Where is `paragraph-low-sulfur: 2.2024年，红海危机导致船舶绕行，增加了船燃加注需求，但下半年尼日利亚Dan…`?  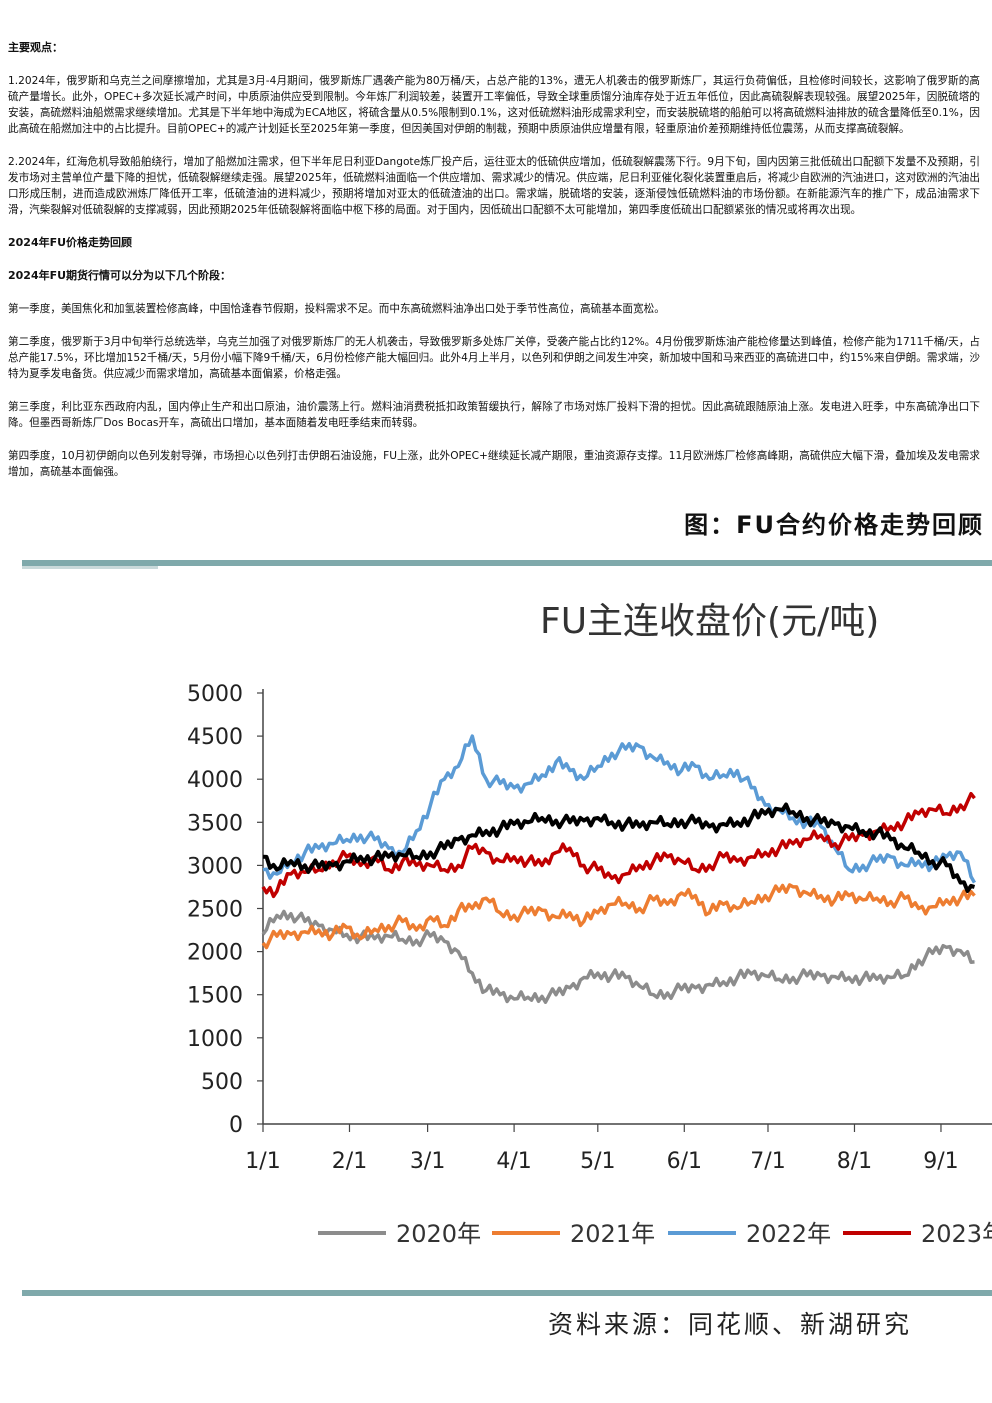
paragraph-low-sulfur: 2.2024年，红海危机导致船舶绕行，增加了船燃加注需求，但下半年尼日利亚Dan… is located at coordinates (494, 186).